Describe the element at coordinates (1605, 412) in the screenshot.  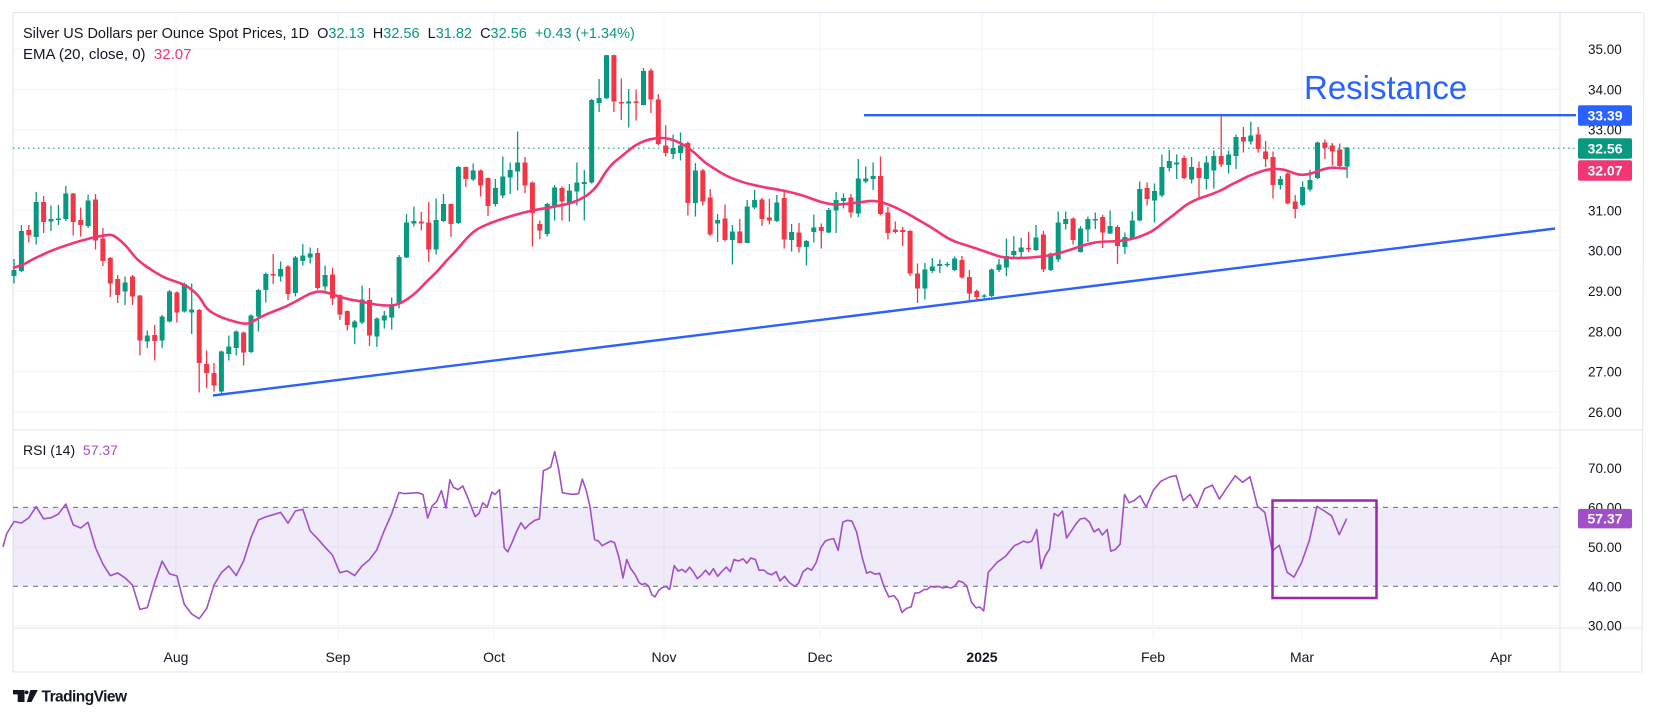
I see `svg-text: 26.00` at that location.